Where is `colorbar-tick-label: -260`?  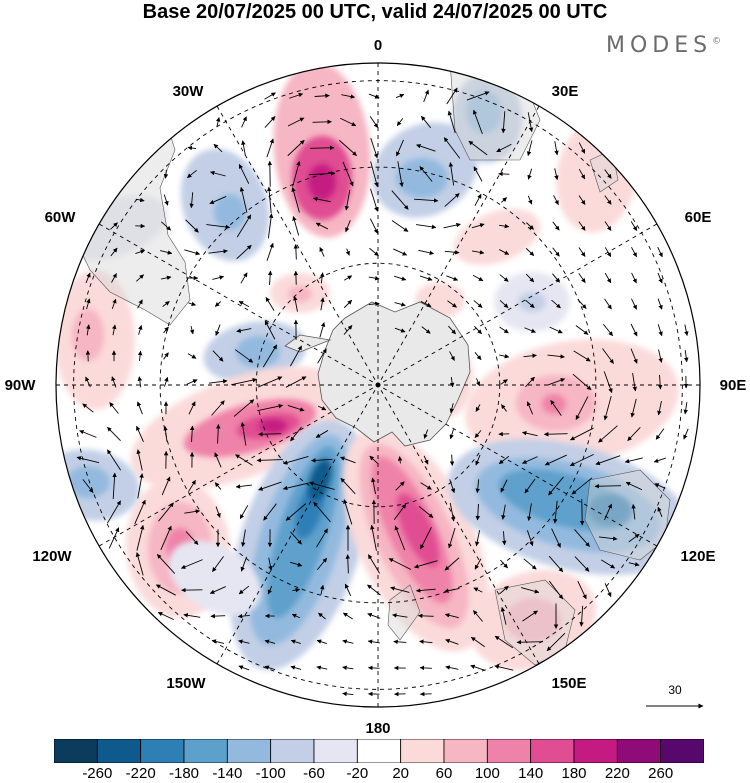 colorbar-tick-label: -260 is located at coordinates (97, 773).